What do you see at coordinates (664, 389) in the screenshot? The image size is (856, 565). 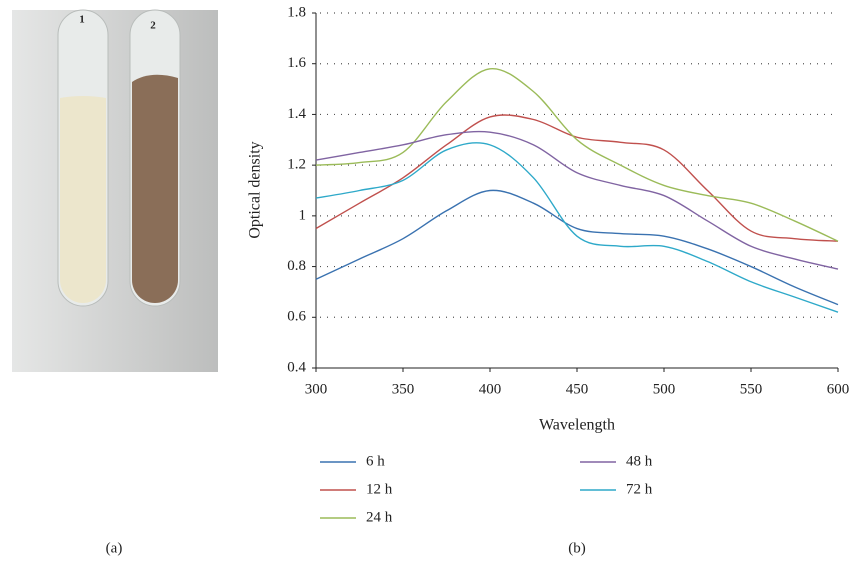 I see `x-tick-label: 500` at bounding box center [664, 389].